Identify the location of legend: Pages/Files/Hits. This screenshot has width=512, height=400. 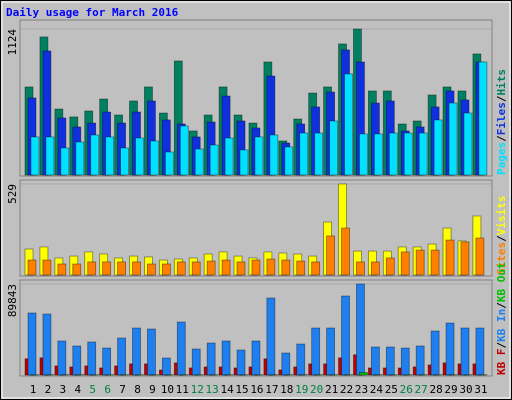
(501, 122).